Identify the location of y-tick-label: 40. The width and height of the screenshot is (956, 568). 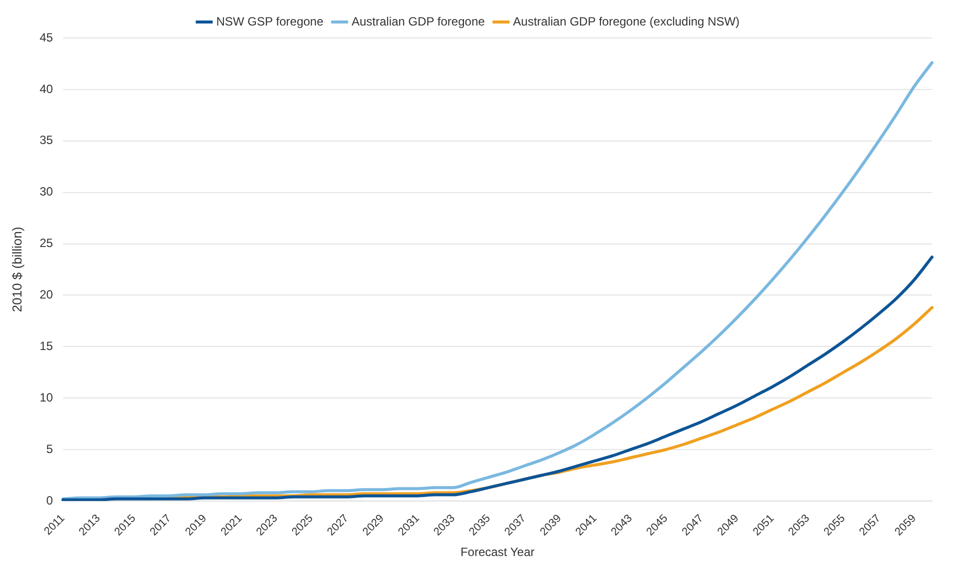
(47, 89).